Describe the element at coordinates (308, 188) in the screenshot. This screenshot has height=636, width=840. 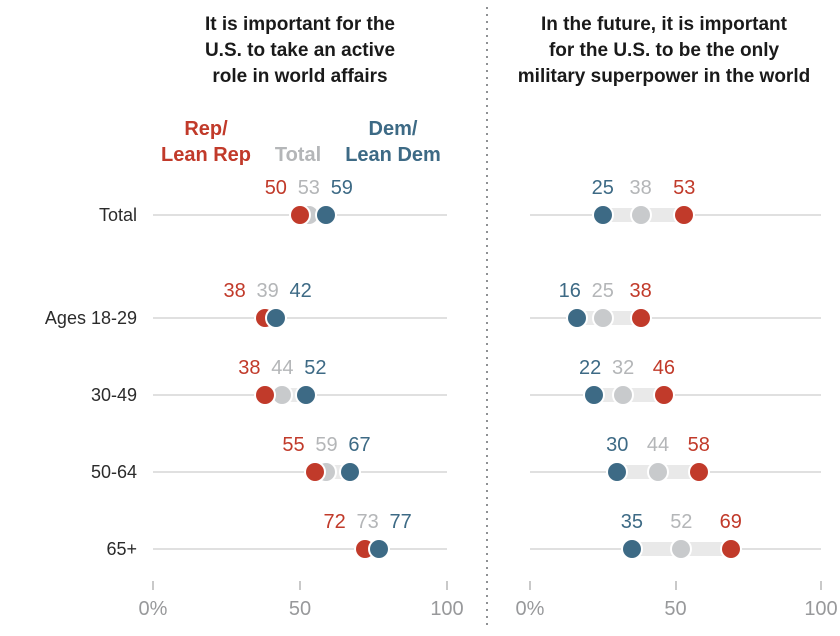
I see `value-label-total: 53` at that location.